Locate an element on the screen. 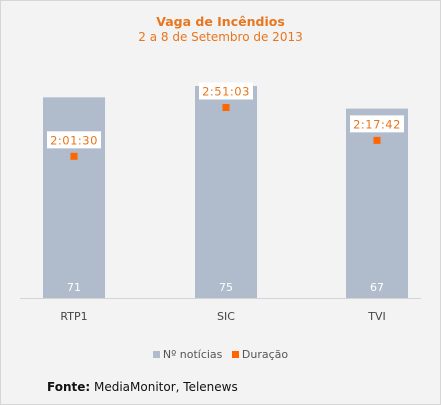 Image resolution: width=441 pixels, height=405 pixels. legend-label-noticias: Nº notícias is located at coordinates (192, 354).